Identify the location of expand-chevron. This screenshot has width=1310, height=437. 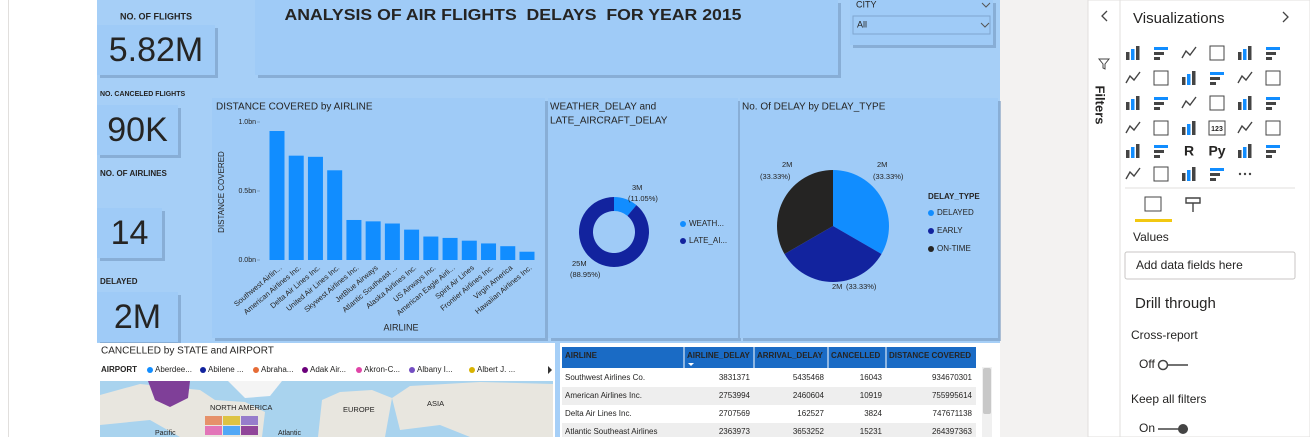
(1285, 17).